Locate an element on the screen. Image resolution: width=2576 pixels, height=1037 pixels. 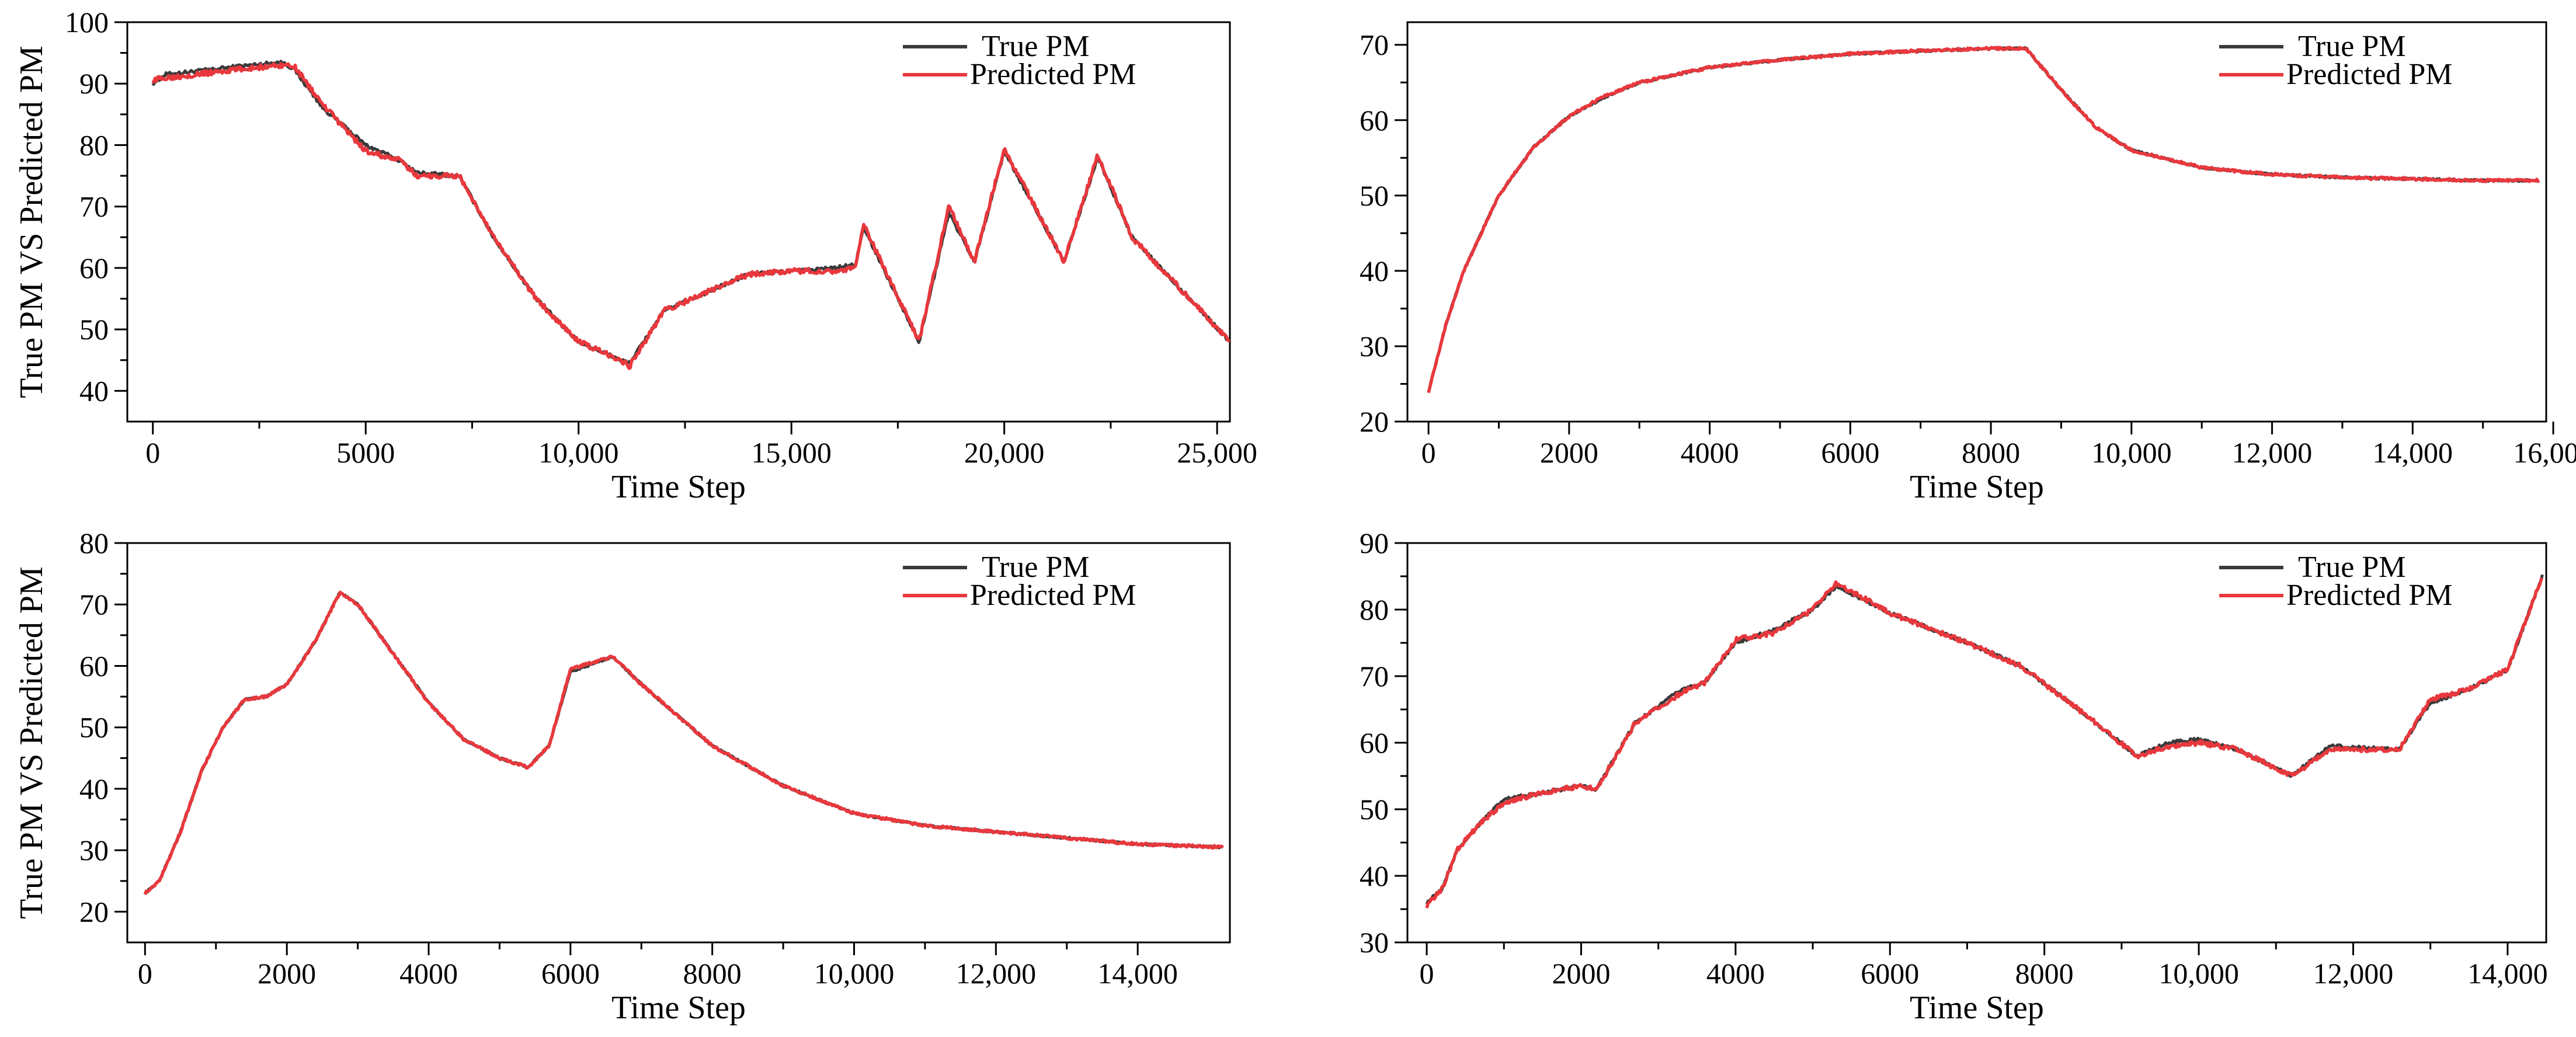
x-tick-label: 15,000 is located at coordinates (791, 452).